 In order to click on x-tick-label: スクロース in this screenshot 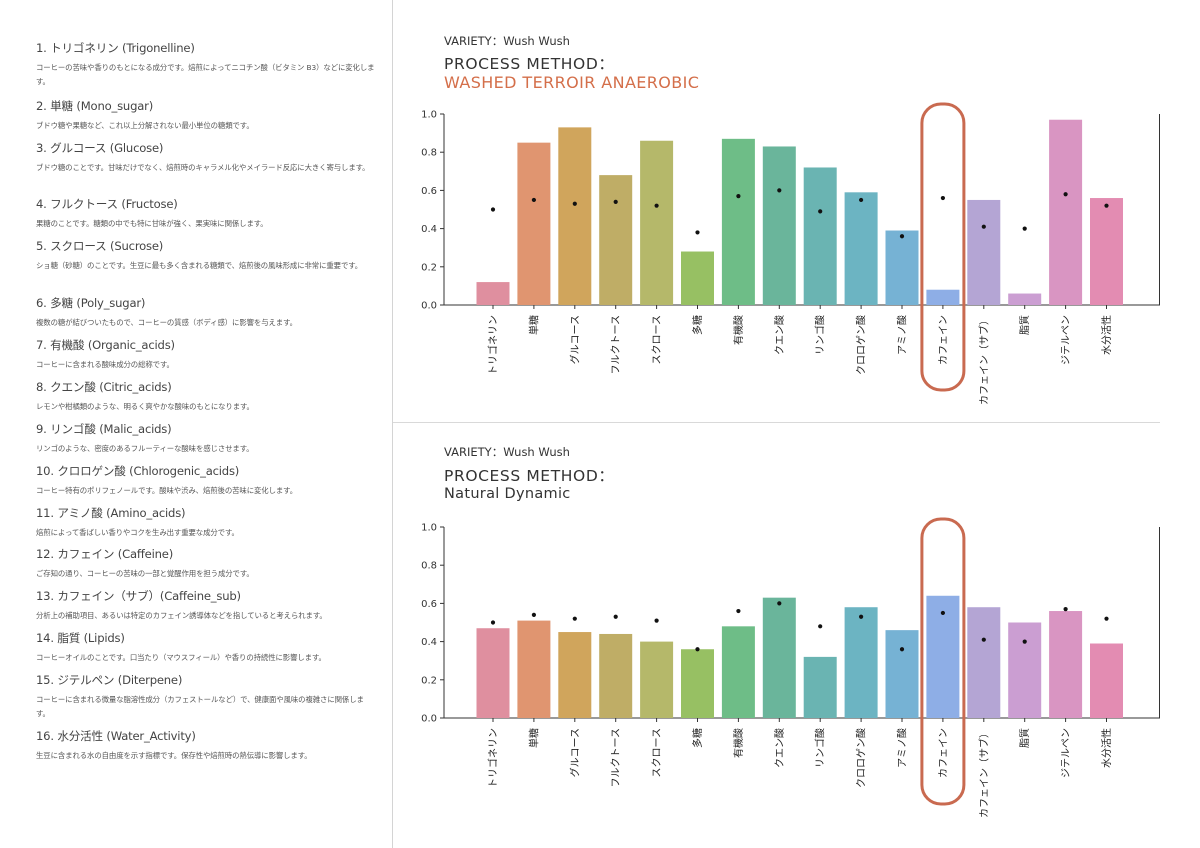, I will do `click(657, 753)`.